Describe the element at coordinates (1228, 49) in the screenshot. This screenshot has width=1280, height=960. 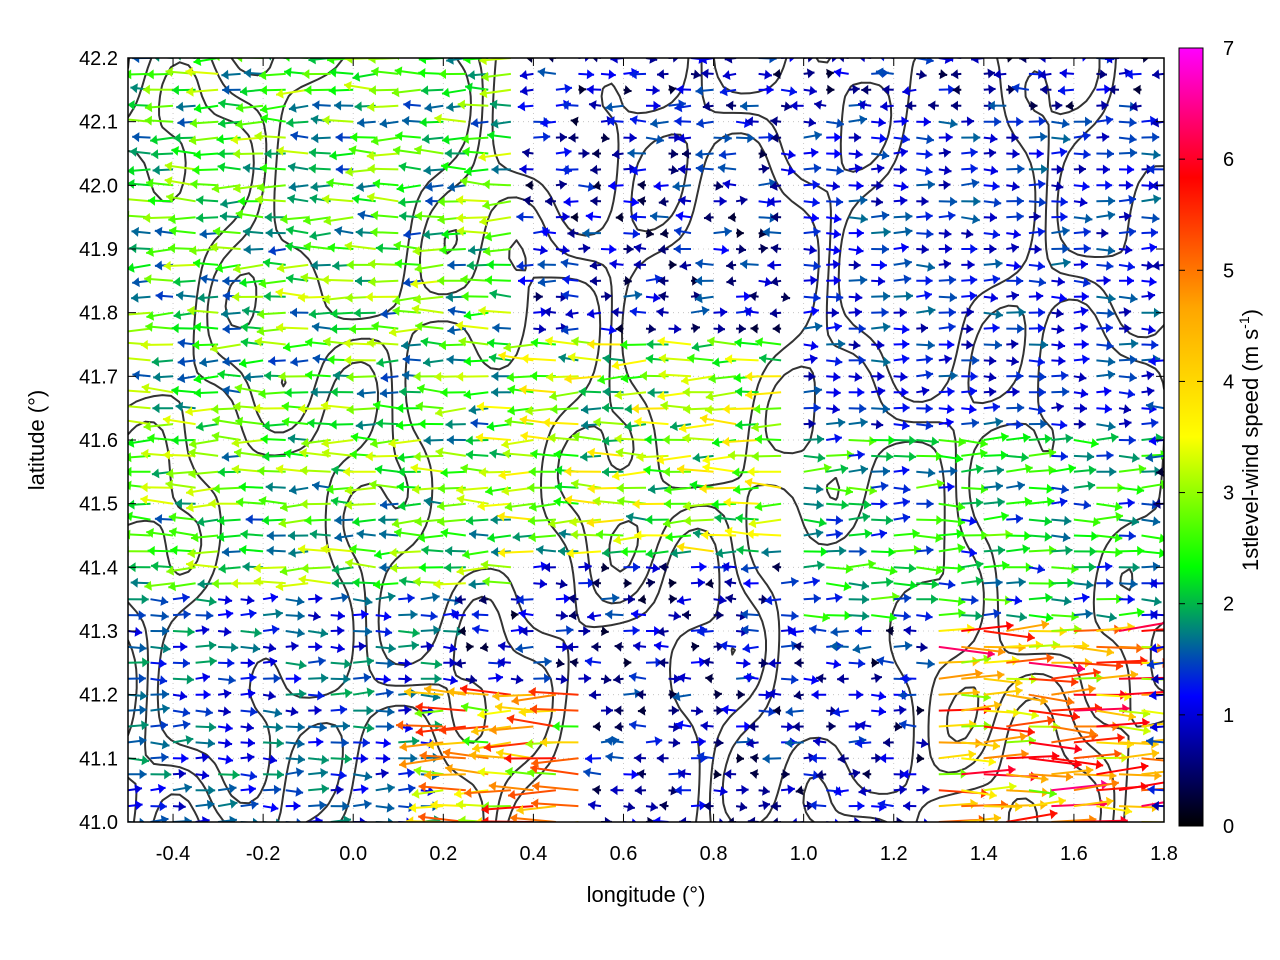
I see `colorbar-tick-label: 7` at that location.